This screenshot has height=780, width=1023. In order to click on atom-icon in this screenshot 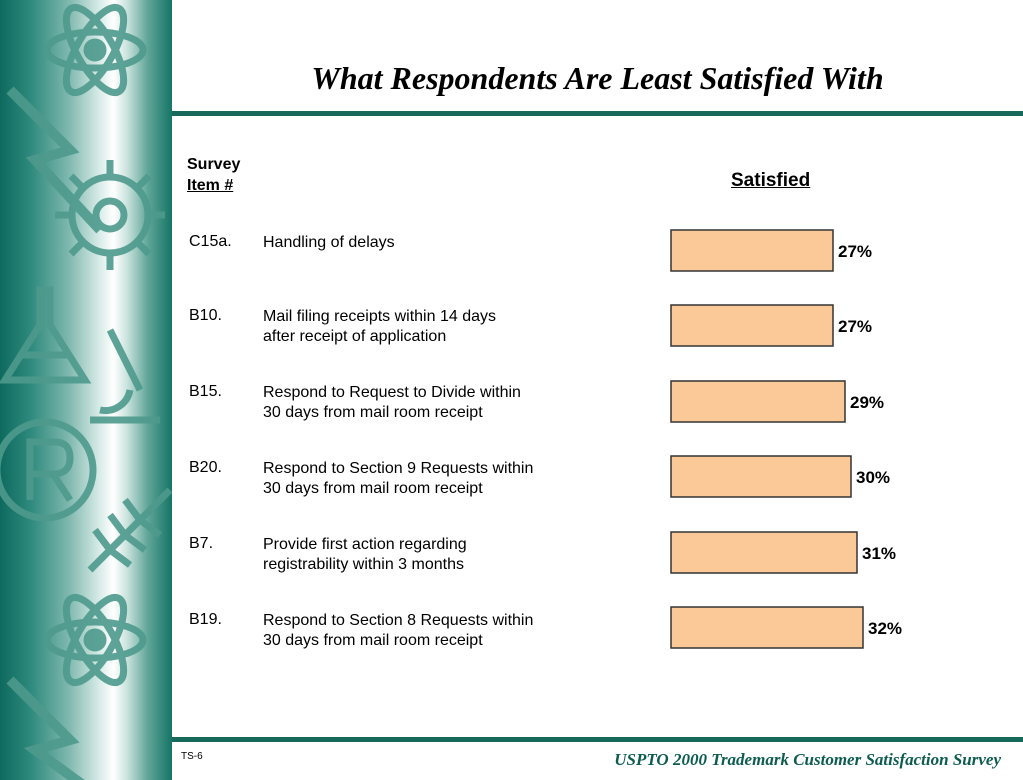, I will do `click(95, 50)`.